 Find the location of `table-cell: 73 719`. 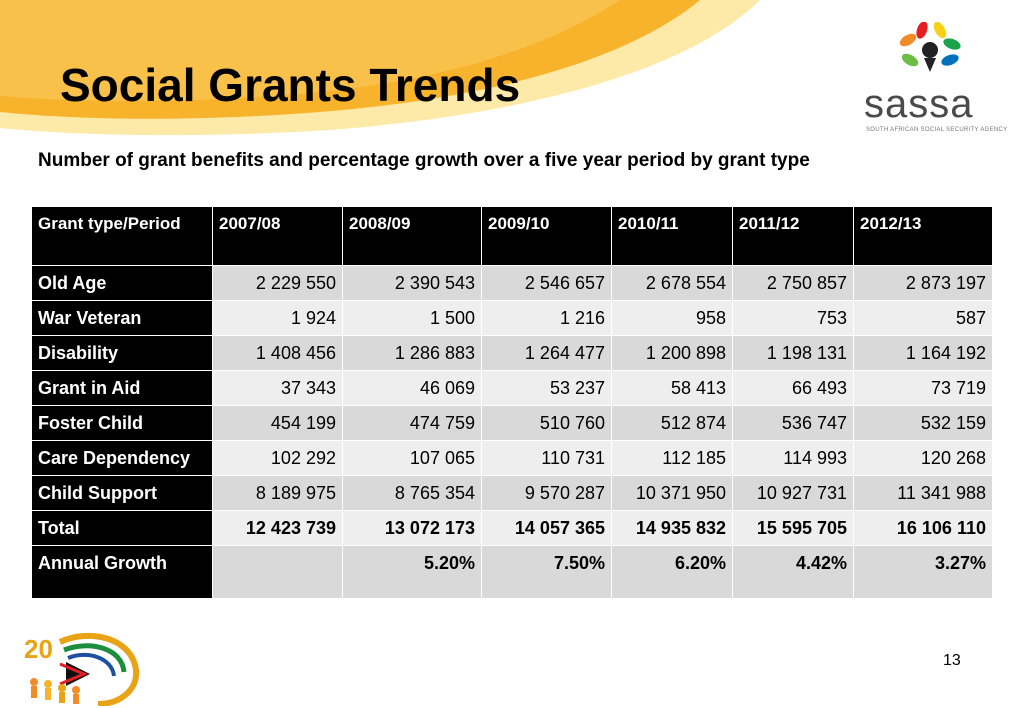

table-cell: 73 719 is located at coordinates (923, 388).